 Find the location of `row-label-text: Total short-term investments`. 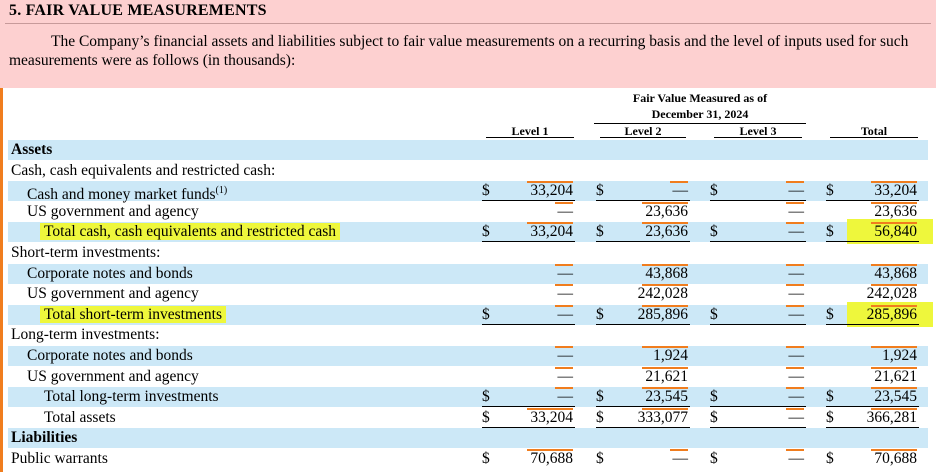

row-label-text: Total short-term investments is located at coordinates (133, 314).